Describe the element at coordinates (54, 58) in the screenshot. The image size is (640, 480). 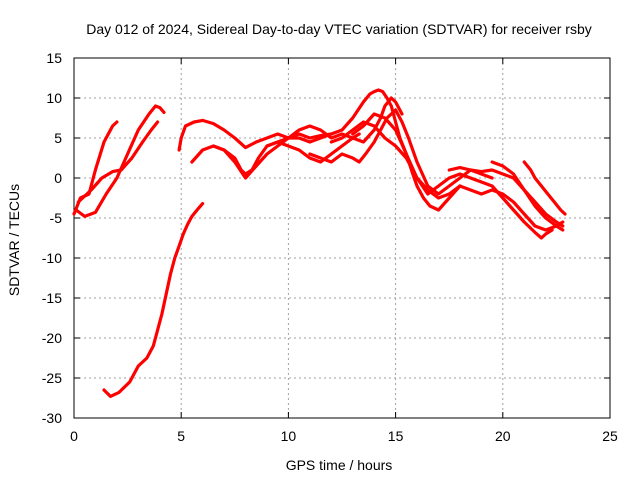
I see `y-tick-label: 15` at that location.